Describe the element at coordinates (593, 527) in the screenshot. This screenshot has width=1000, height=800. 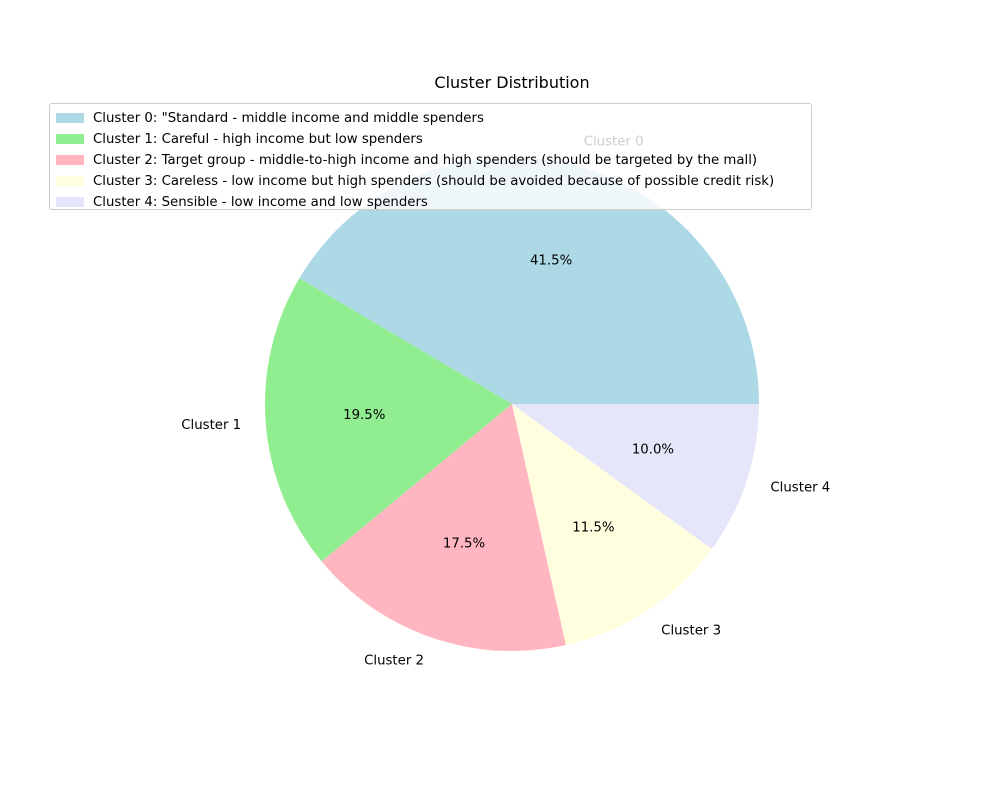
I see `pie-percent-label: 11.5%` at that location.